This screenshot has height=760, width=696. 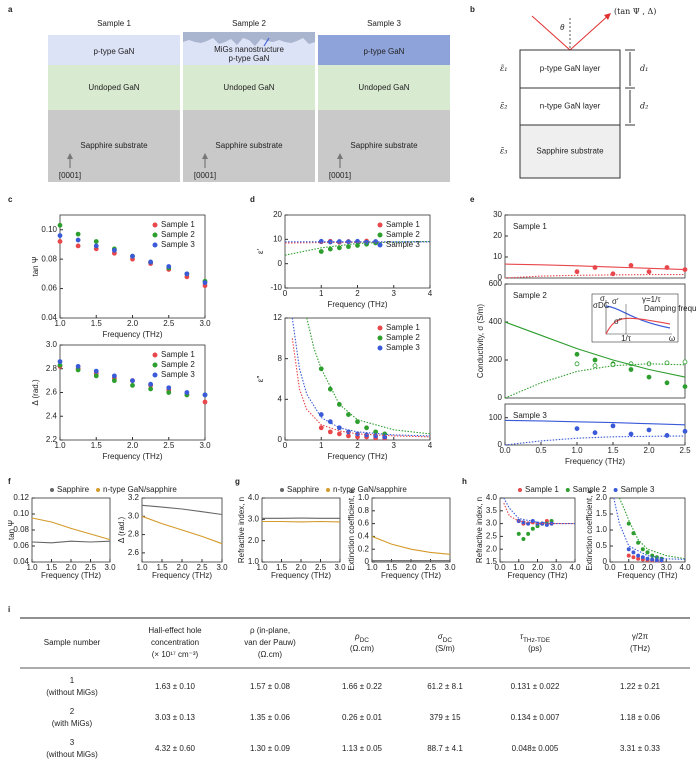 I want to click on panel-label: f, so click(x=9, y=481).